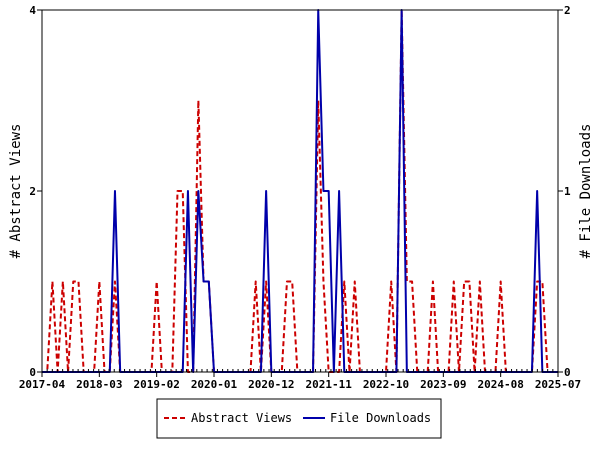  Describe the element at coordinates (567, 10) in the screenshot. I see `y-right-tick-label: 2` at that location.